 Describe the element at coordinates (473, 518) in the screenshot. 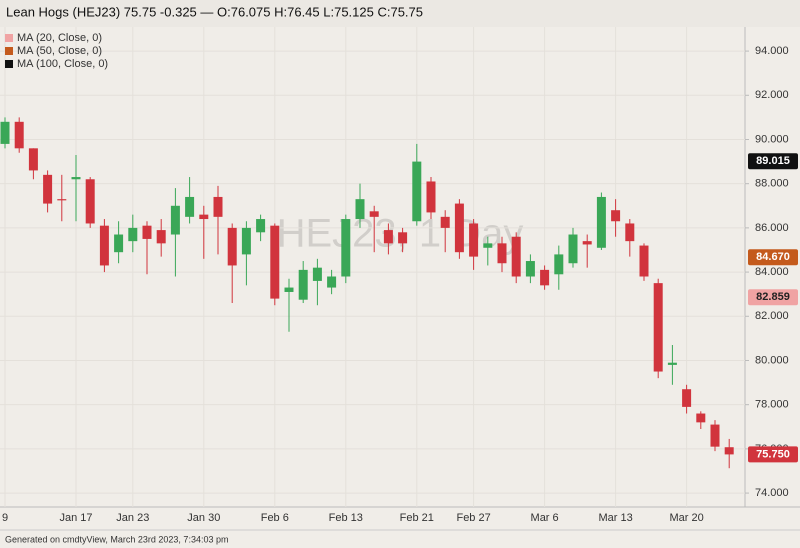

I see `x-tick-label: Feb 27` at that location.